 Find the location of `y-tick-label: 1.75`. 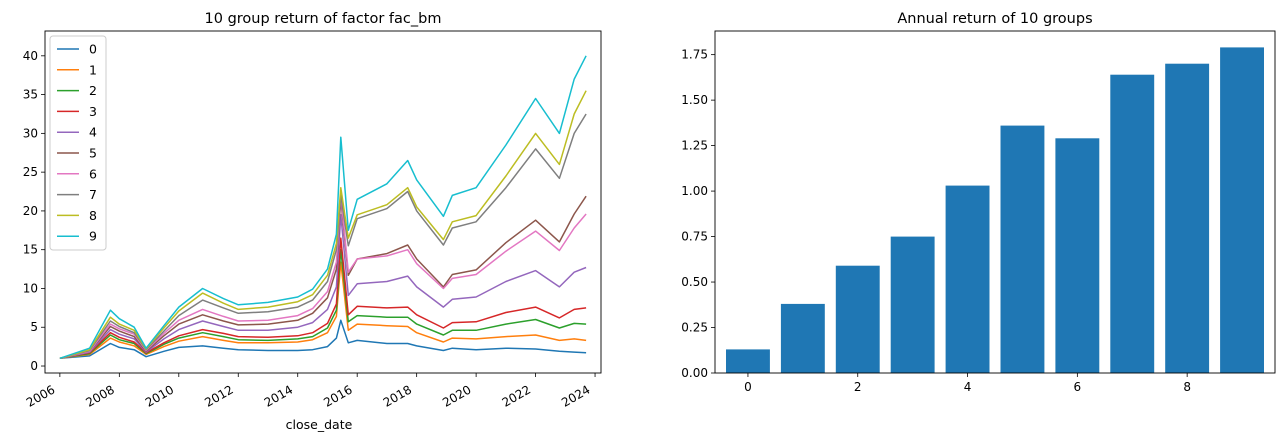

y-tick-label: 1.75 is located at coordinates (694, 55).